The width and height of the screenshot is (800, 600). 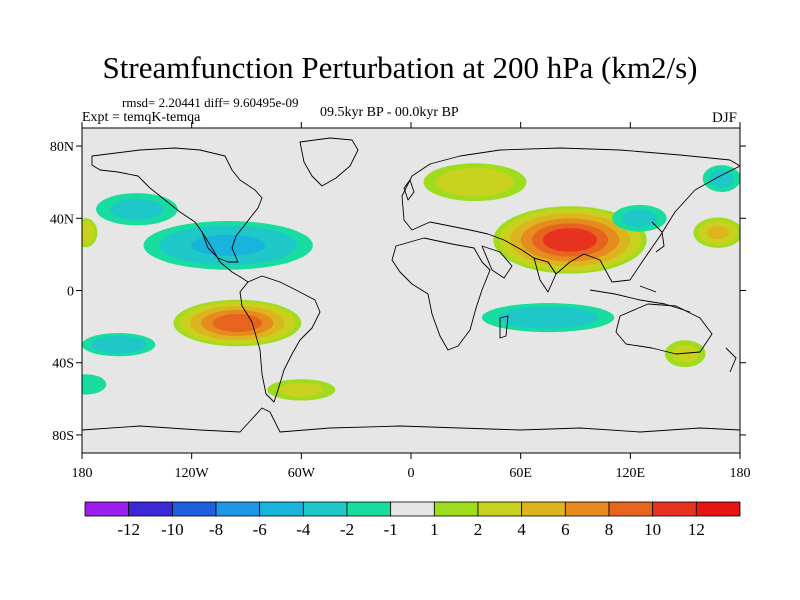 I want to click on colorbar-label: -1, so click(x=391, y=529).